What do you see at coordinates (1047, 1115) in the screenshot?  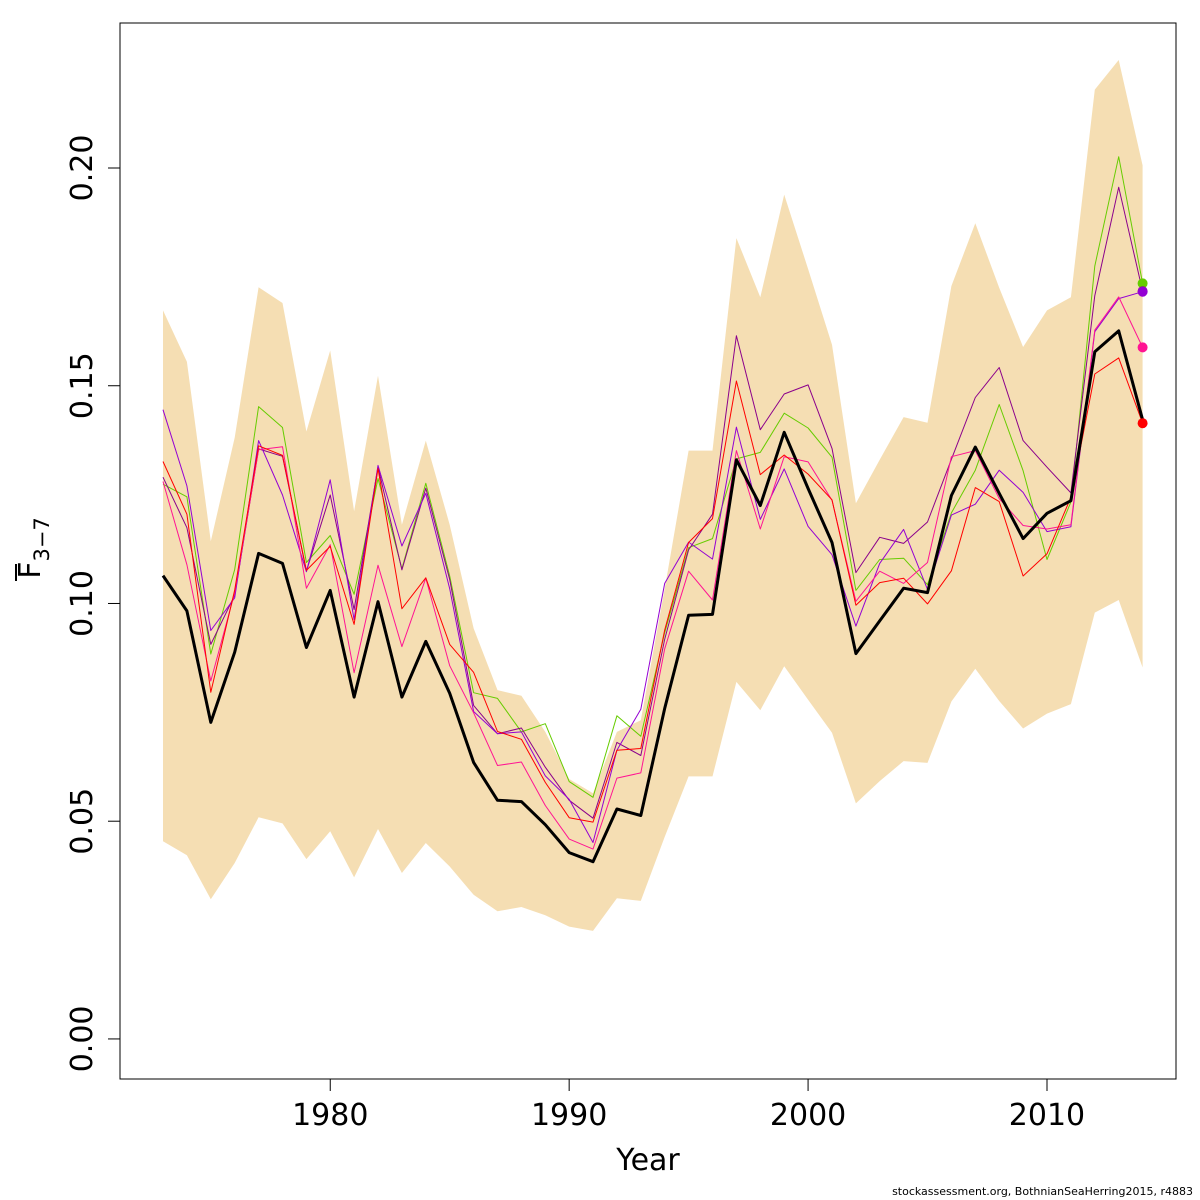 I see `x-tick-label: 2010` at bounding box center [1047, 1115].